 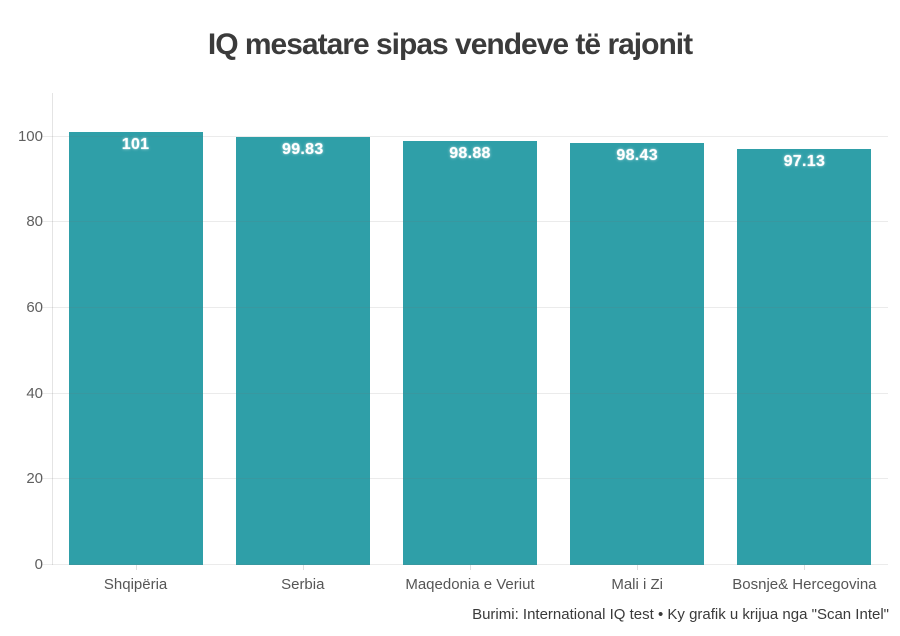 I want to click on y-tick-label: 100, so click(x=30, y=136).